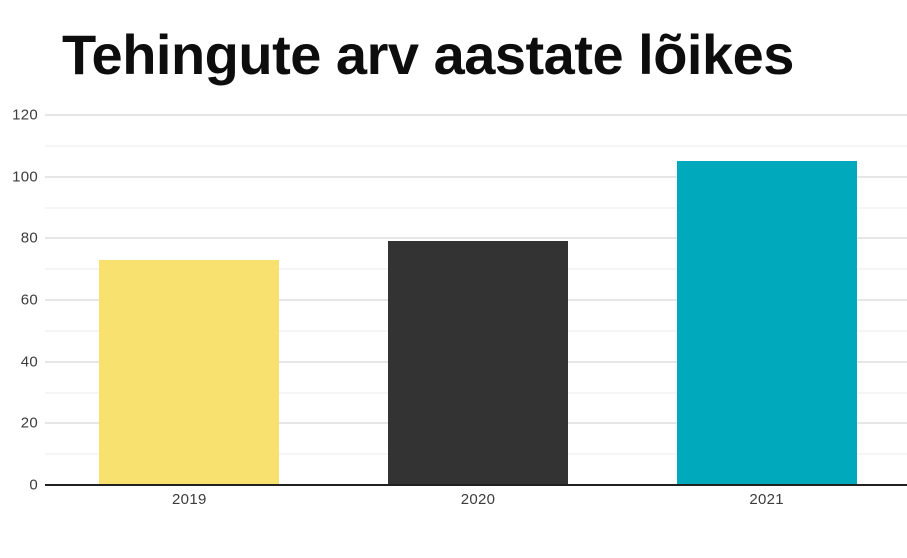 The height and width of the screenshot is (558, 907). Describe the element at coordinates (29, 423) in the screenshot. I see `y-tick-label-20: 20` at that location.